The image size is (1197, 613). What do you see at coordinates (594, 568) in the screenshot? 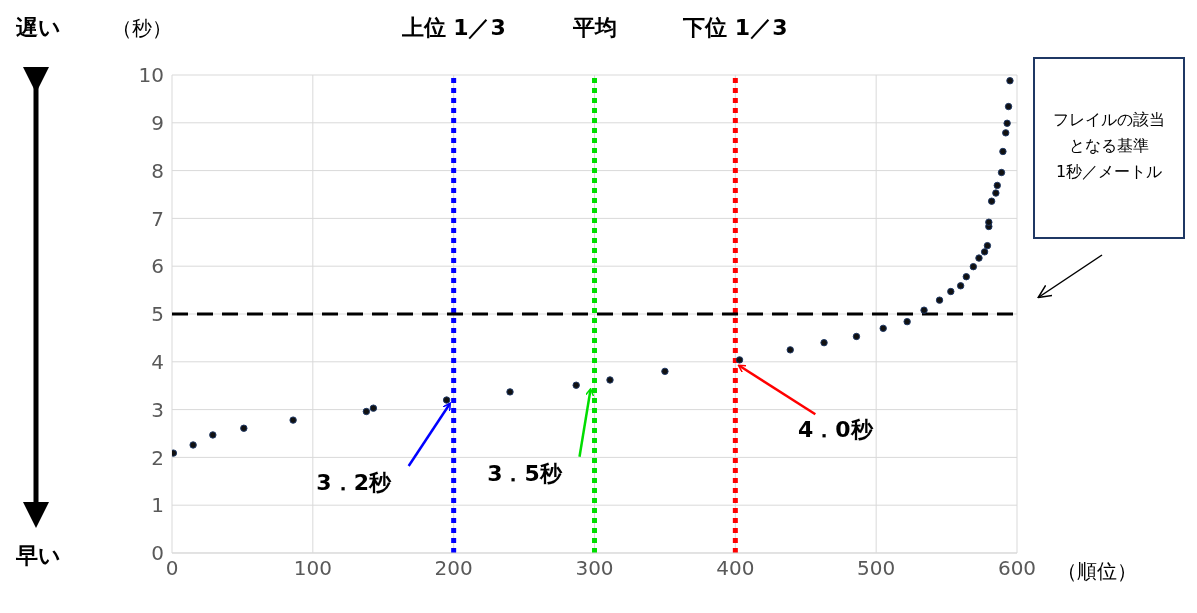
I see `x-tick-label: 300` at bounding box center [594, 568].